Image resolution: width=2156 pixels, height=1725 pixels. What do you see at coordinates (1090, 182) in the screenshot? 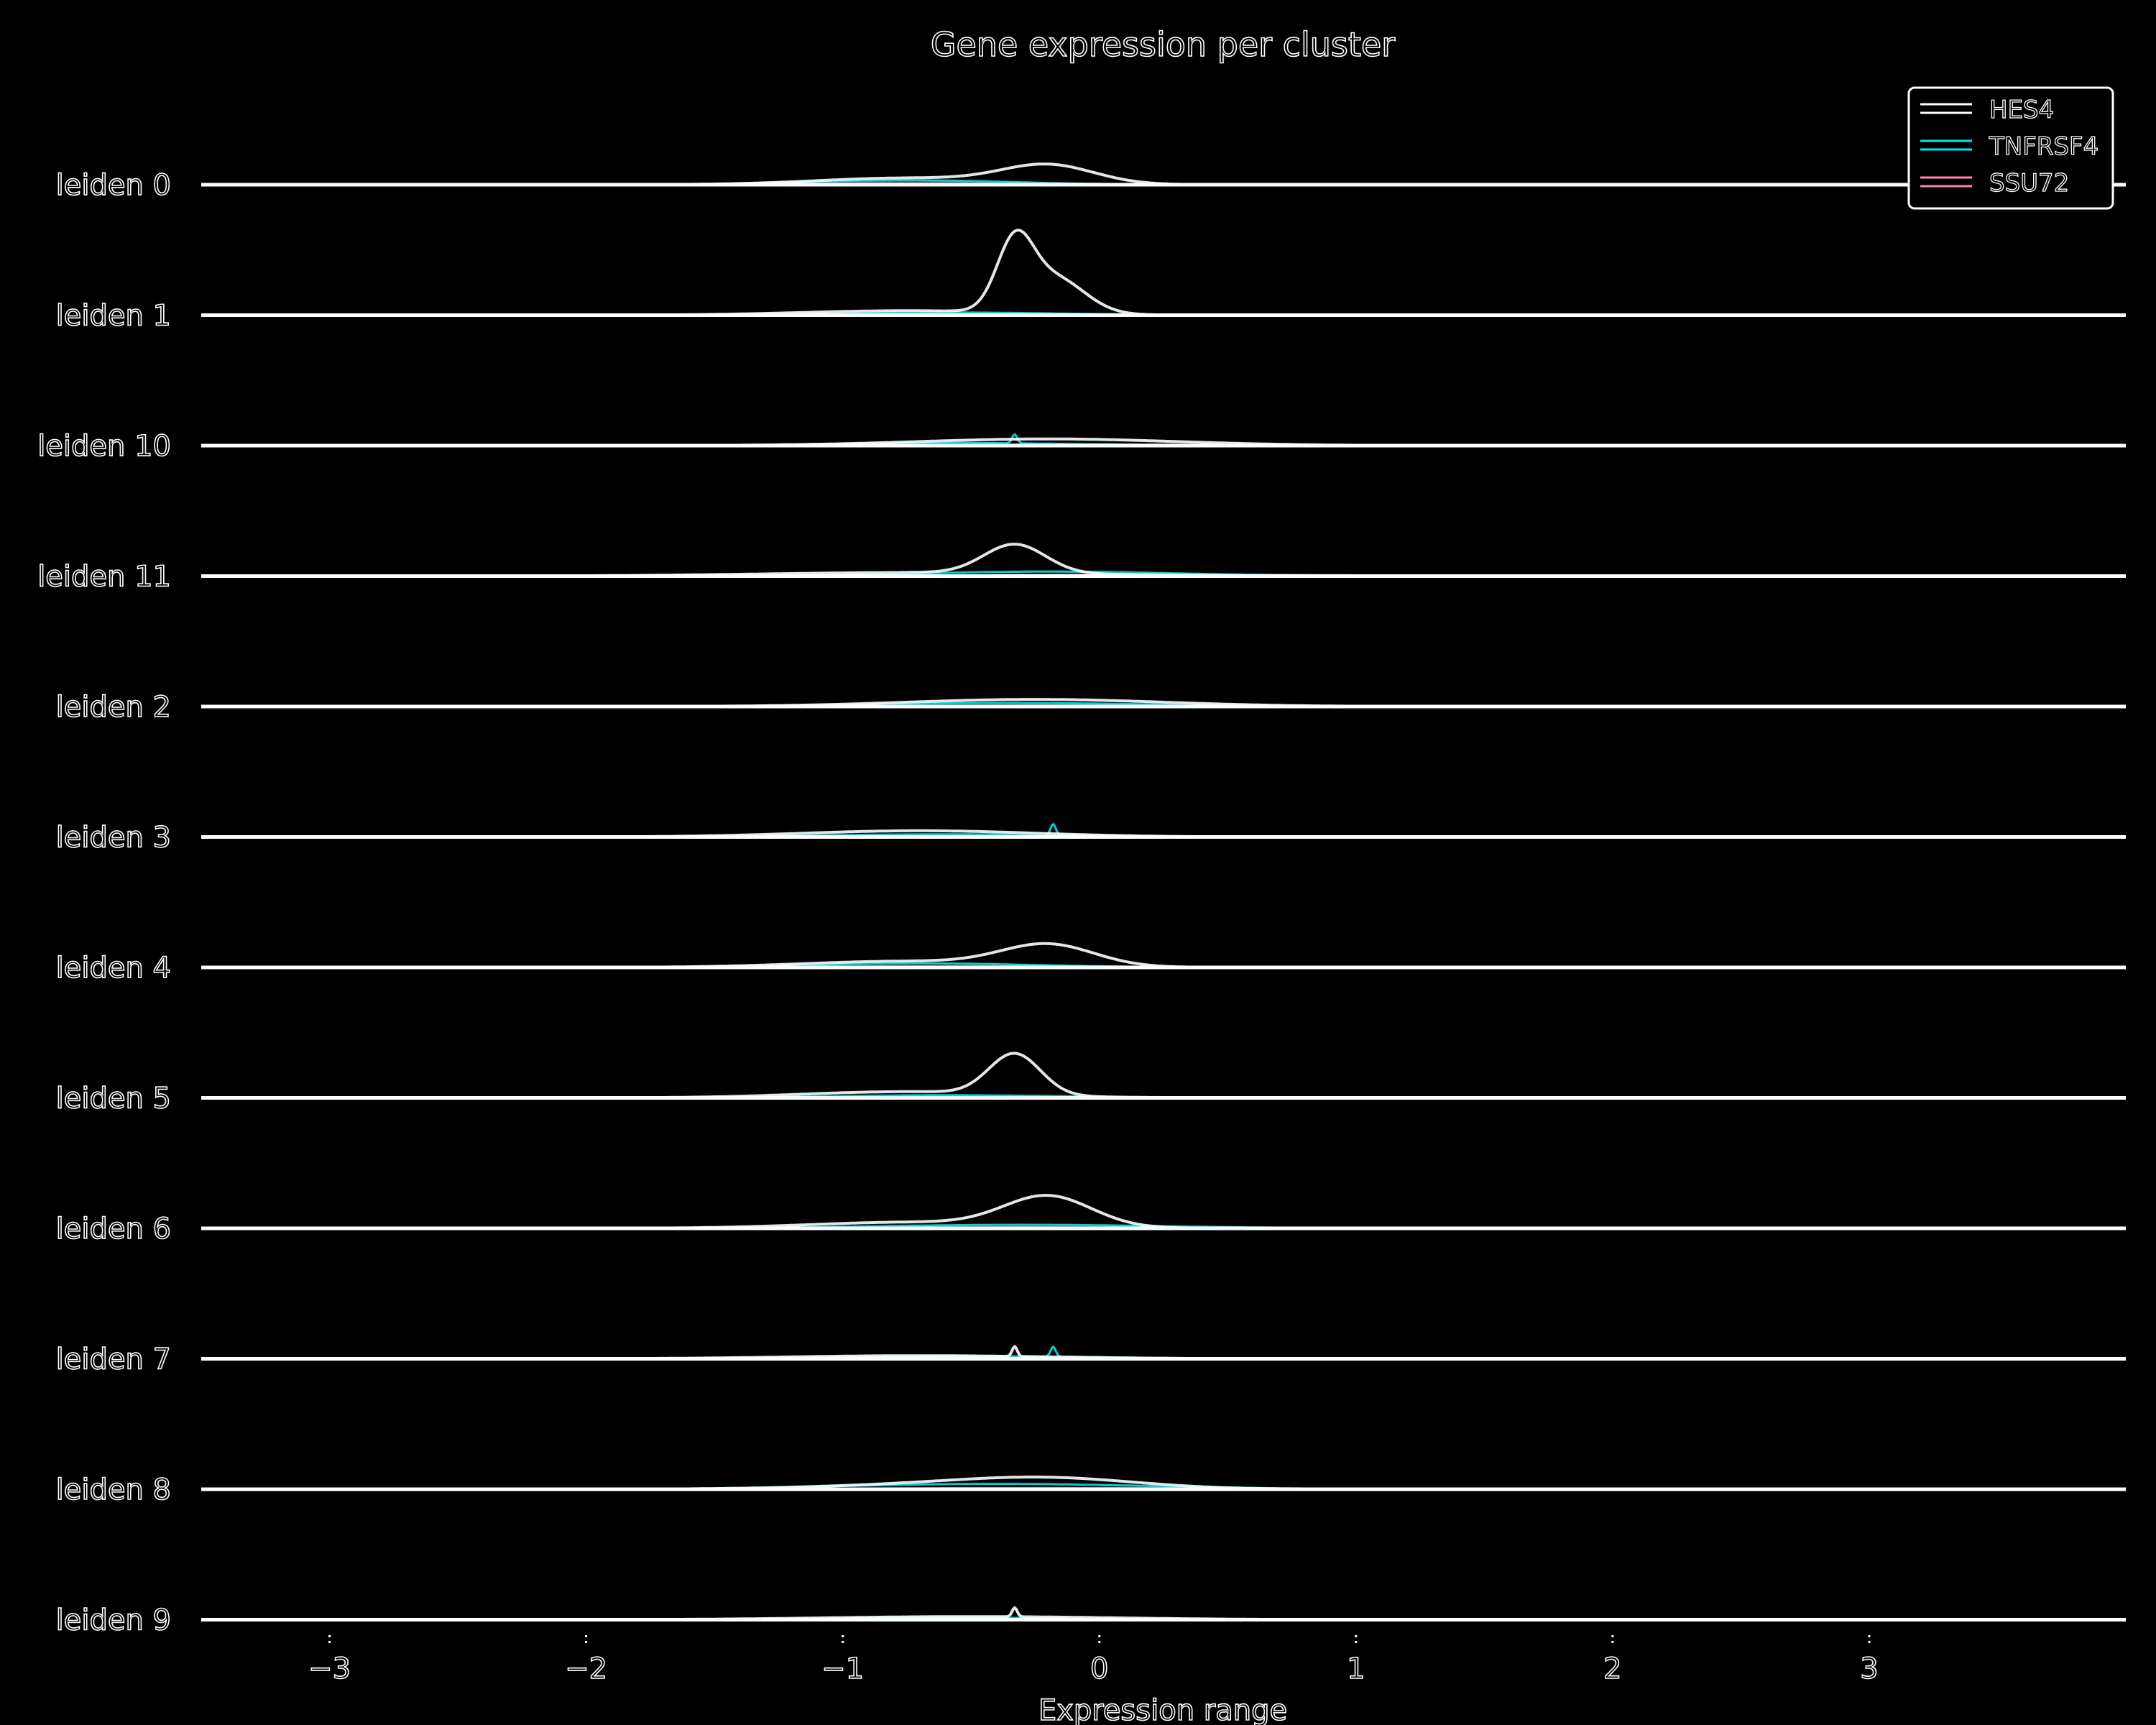
I see `ridge-row: leiden 0` at bounding box center [1090, 182].